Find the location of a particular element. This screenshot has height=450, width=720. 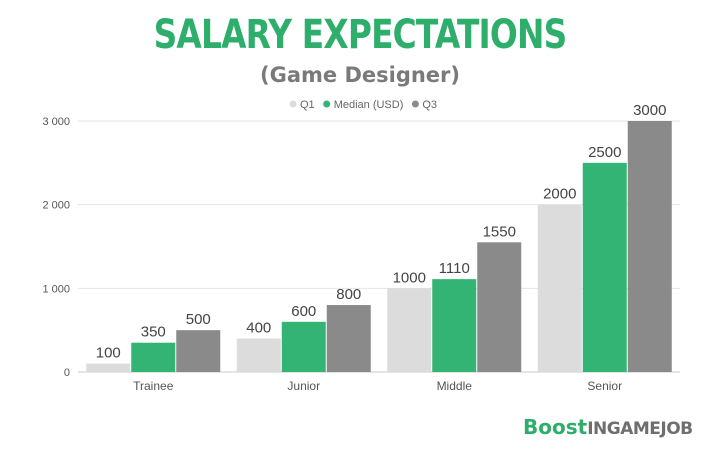

legend: Q1 Median (USD) Q3 is located at coordinates (363, 105).